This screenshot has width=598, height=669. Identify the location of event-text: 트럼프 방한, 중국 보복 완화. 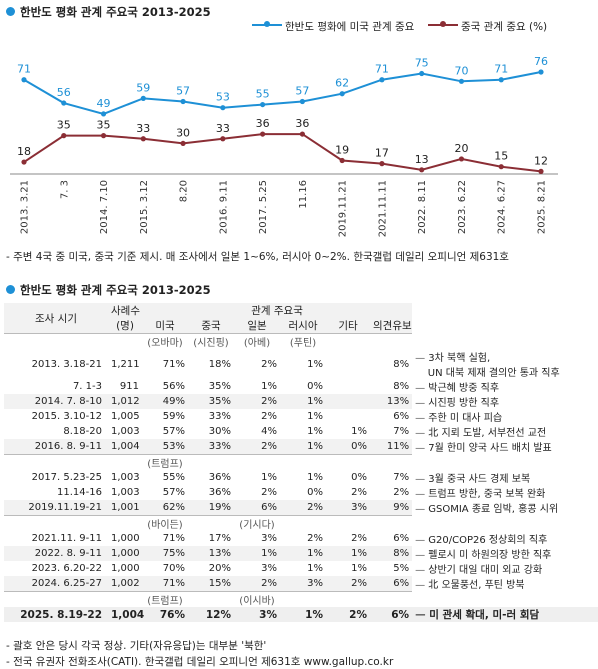
(487, 494).